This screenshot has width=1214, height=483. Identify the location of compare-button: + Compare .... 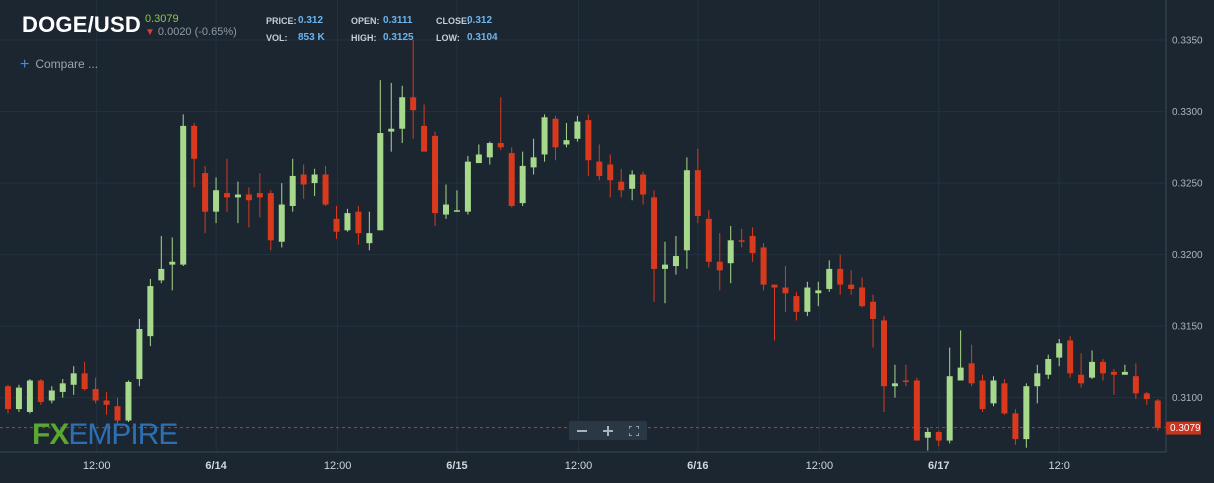
(59, 65).